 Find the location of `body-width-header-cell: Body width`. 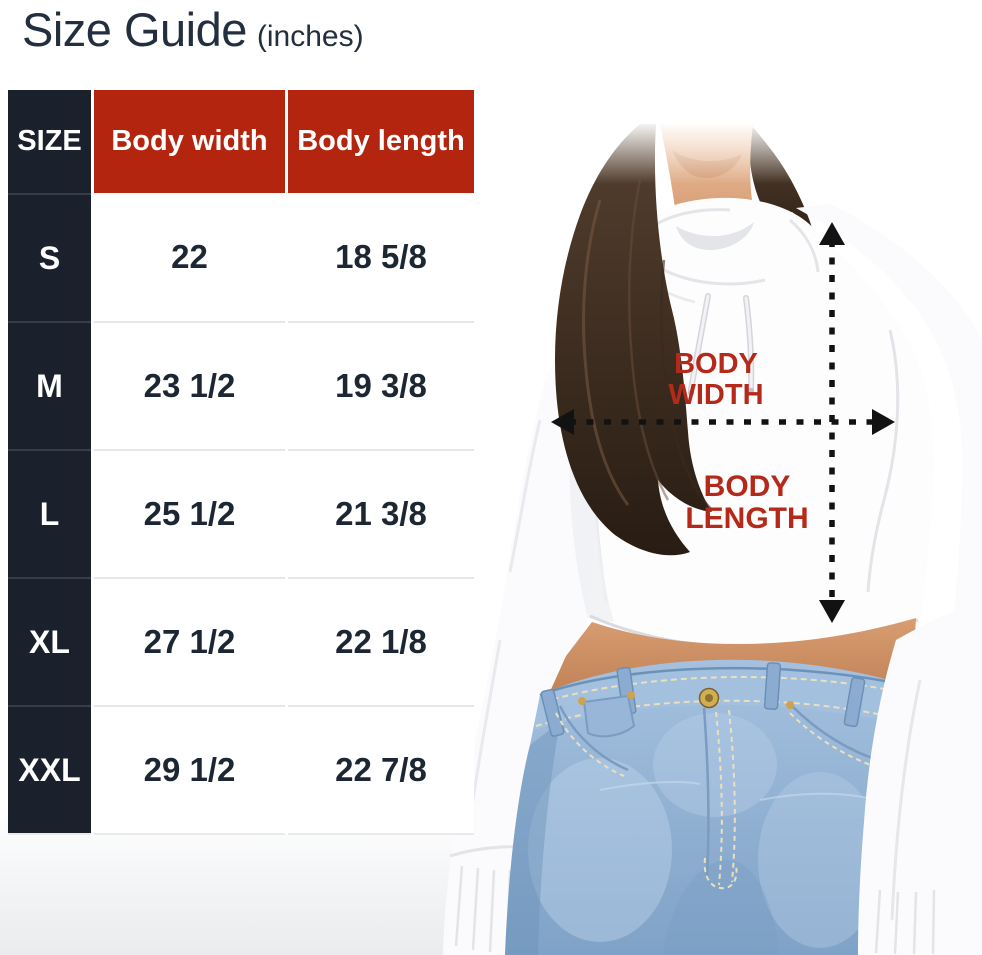

body-width-header-cell: Body width is located at coordinates (189, 141).